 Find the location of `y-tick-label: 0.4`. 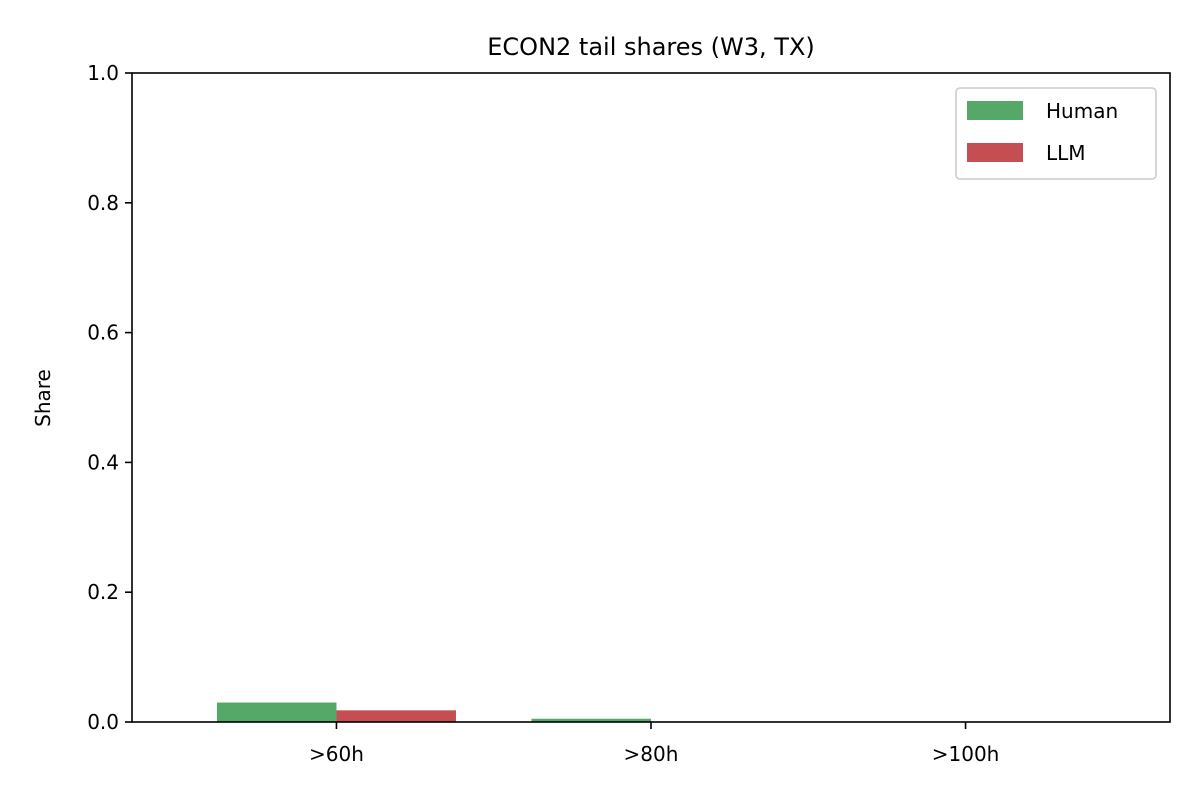

y-tick-label: 0.4 is located at coordinates (103, 462).